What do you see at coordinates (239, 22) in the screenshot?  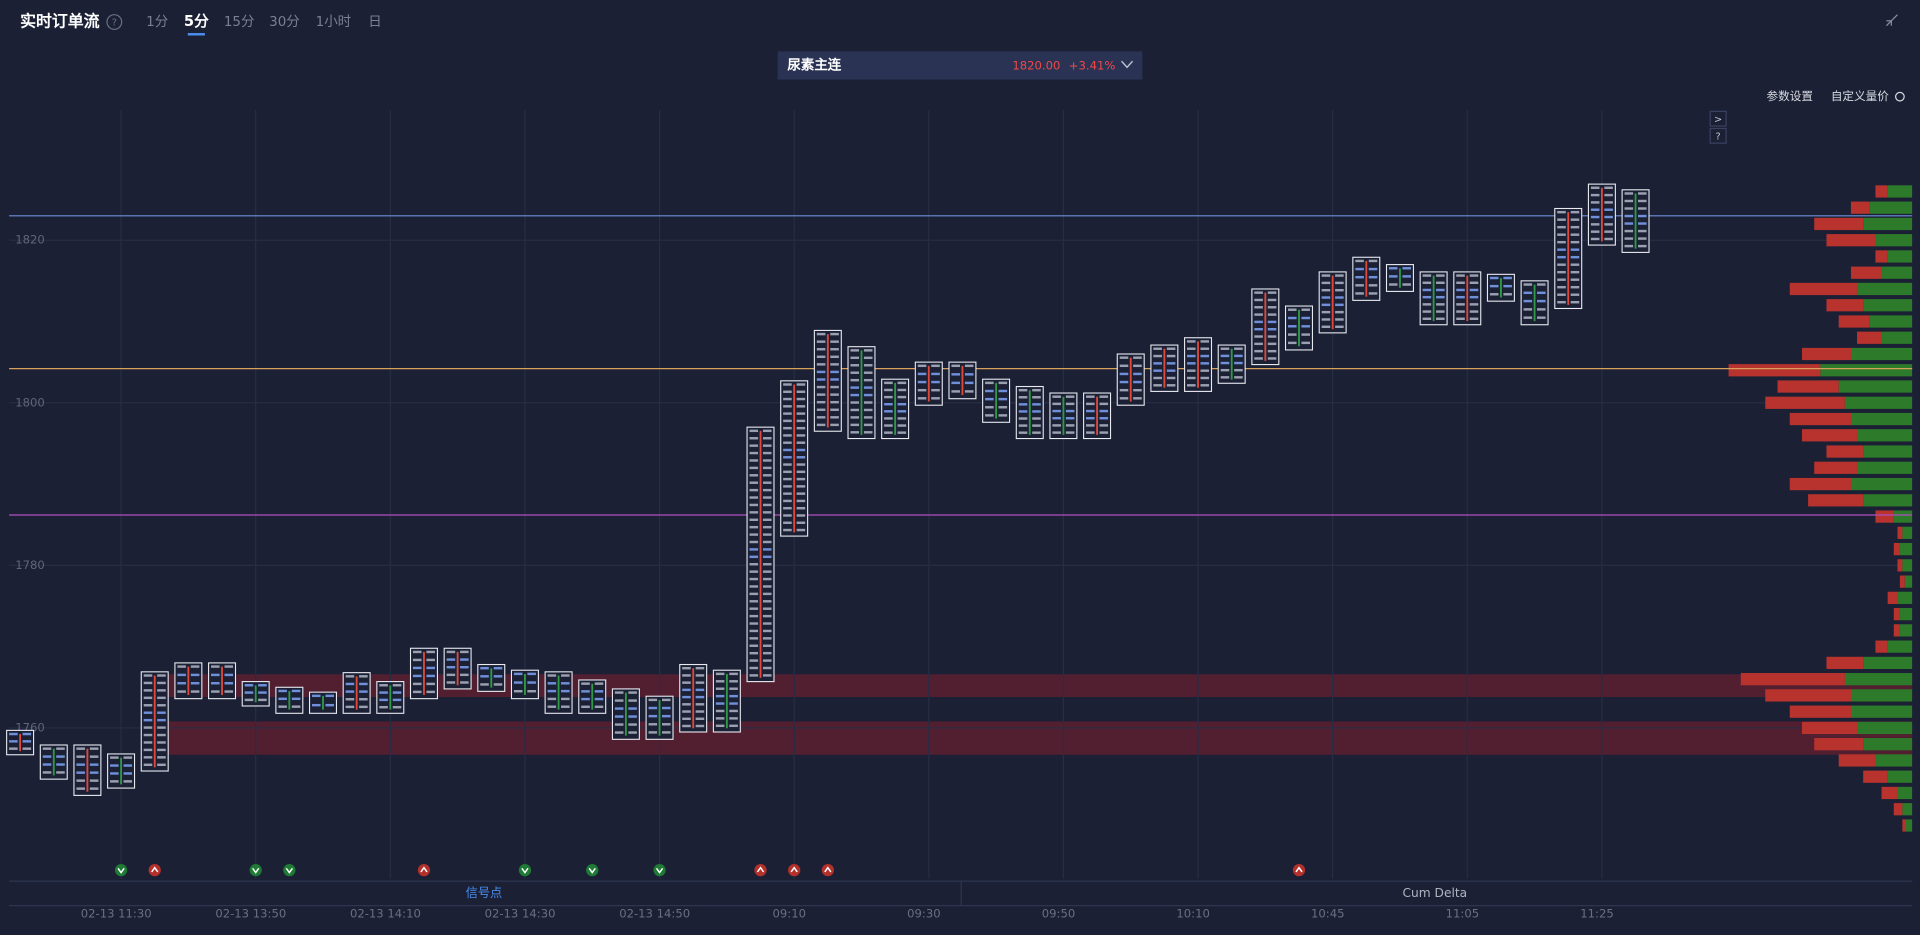 I see `interval-tab: 15分` at bounding box center [239, 22].